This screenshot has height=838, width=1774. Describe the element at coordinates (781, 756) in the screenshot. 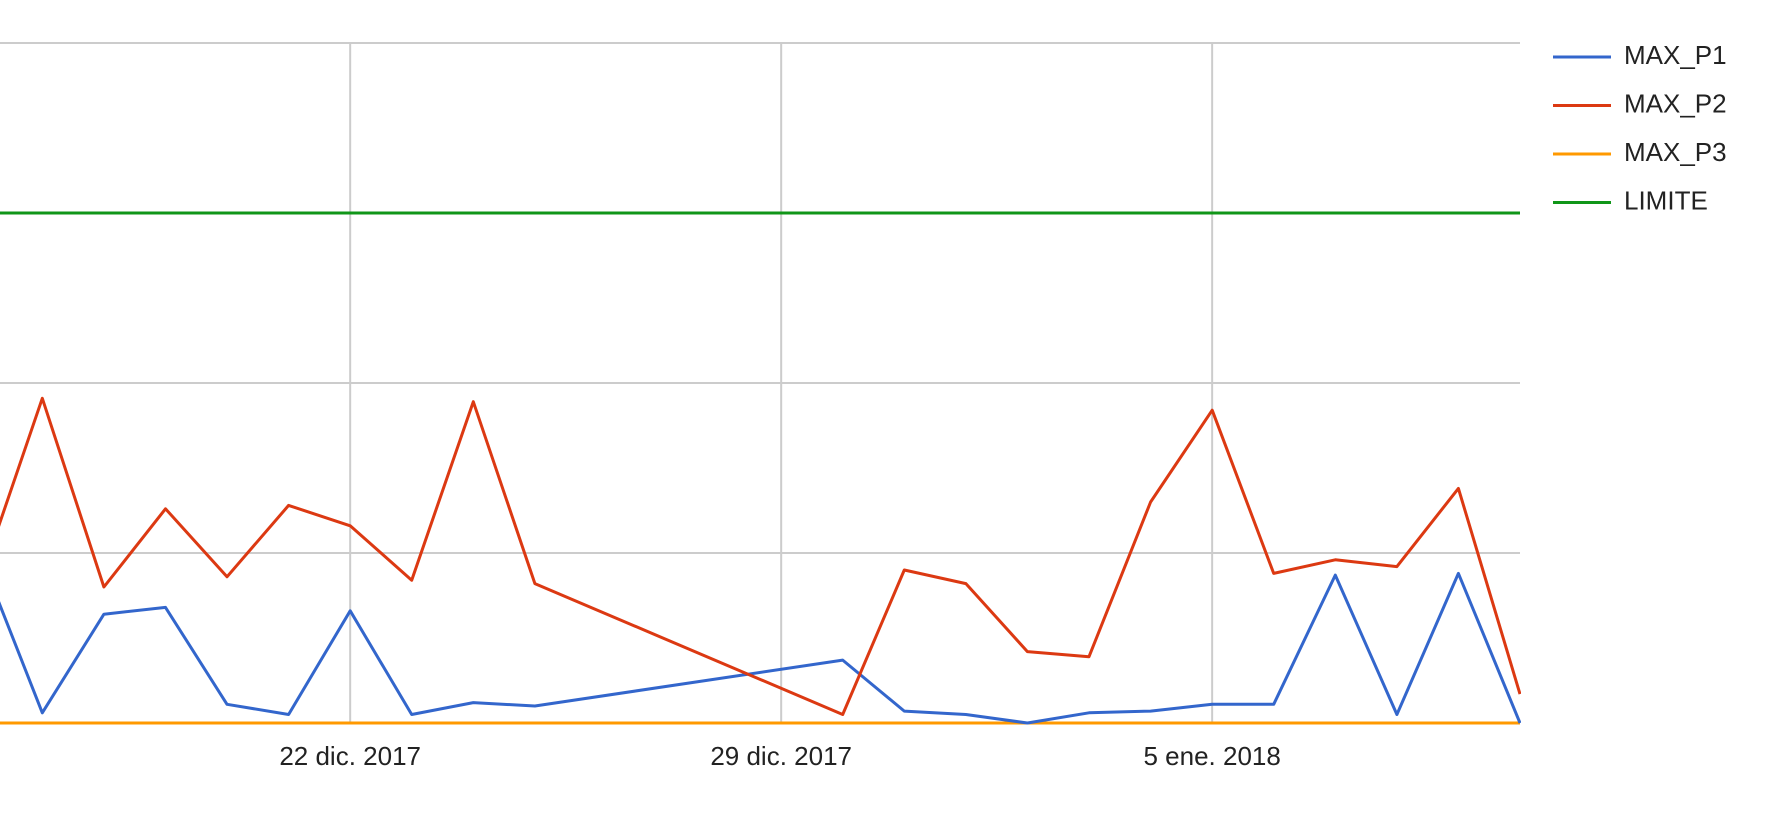

I see `x-tick-label: 29 dic. 2017` at that location.